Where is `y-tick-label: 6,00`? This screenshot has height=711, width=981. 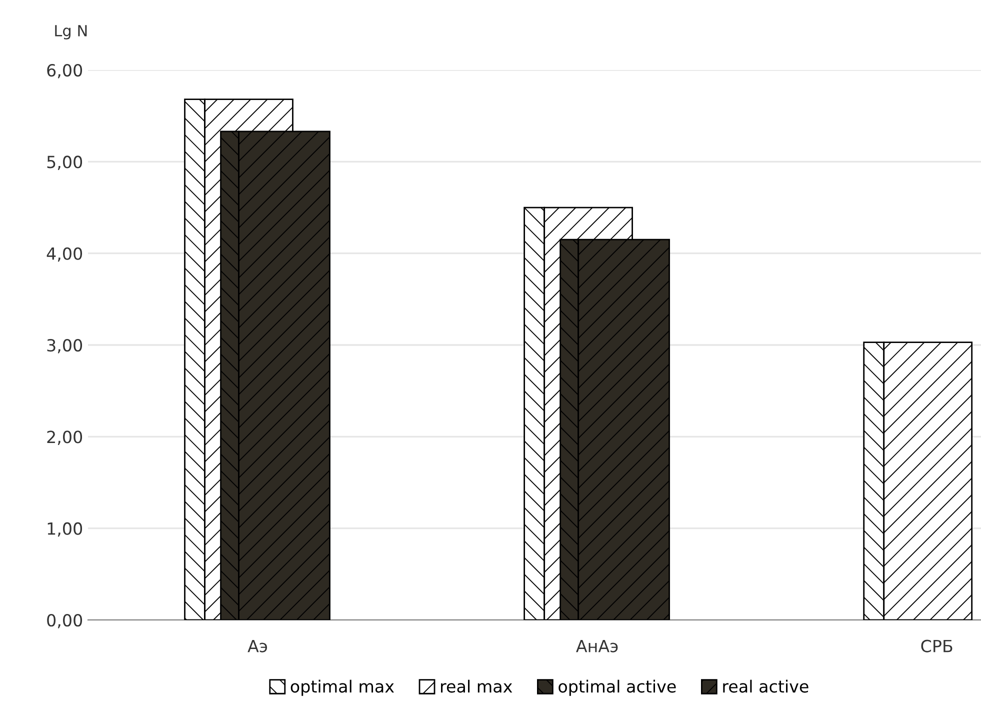
y-tick-label: 6,00 is located at coordinates (64, 71).